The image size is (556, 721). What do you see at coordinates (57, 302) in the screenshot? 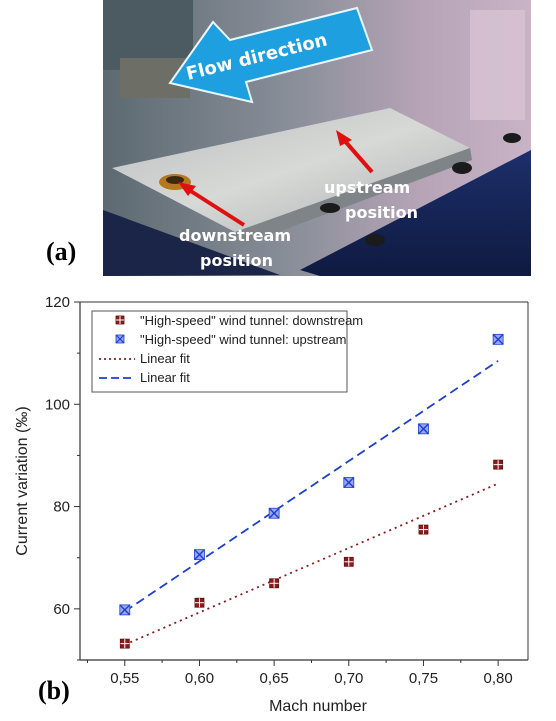
I see `y-tick-label: 120` at bounding box center [57, 302].